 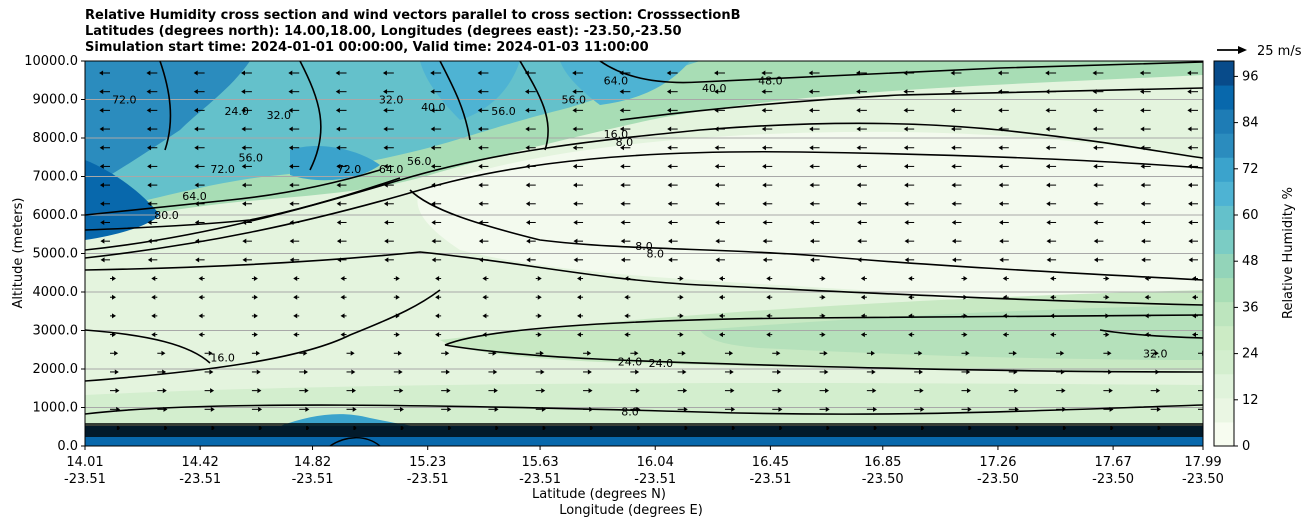 I want to click on y-tick-label: 4000.0, so click(x=56, y=292).